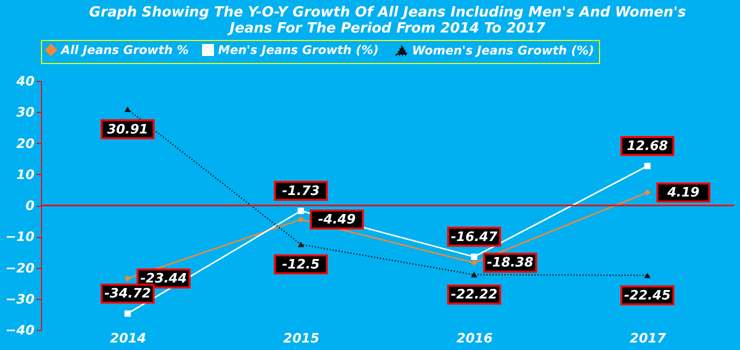 The width and height of the screenshot is (740, 350). Describe the element at coordinates (337, 220) in the screenshot. I see `data-label: -4.49` at that location.